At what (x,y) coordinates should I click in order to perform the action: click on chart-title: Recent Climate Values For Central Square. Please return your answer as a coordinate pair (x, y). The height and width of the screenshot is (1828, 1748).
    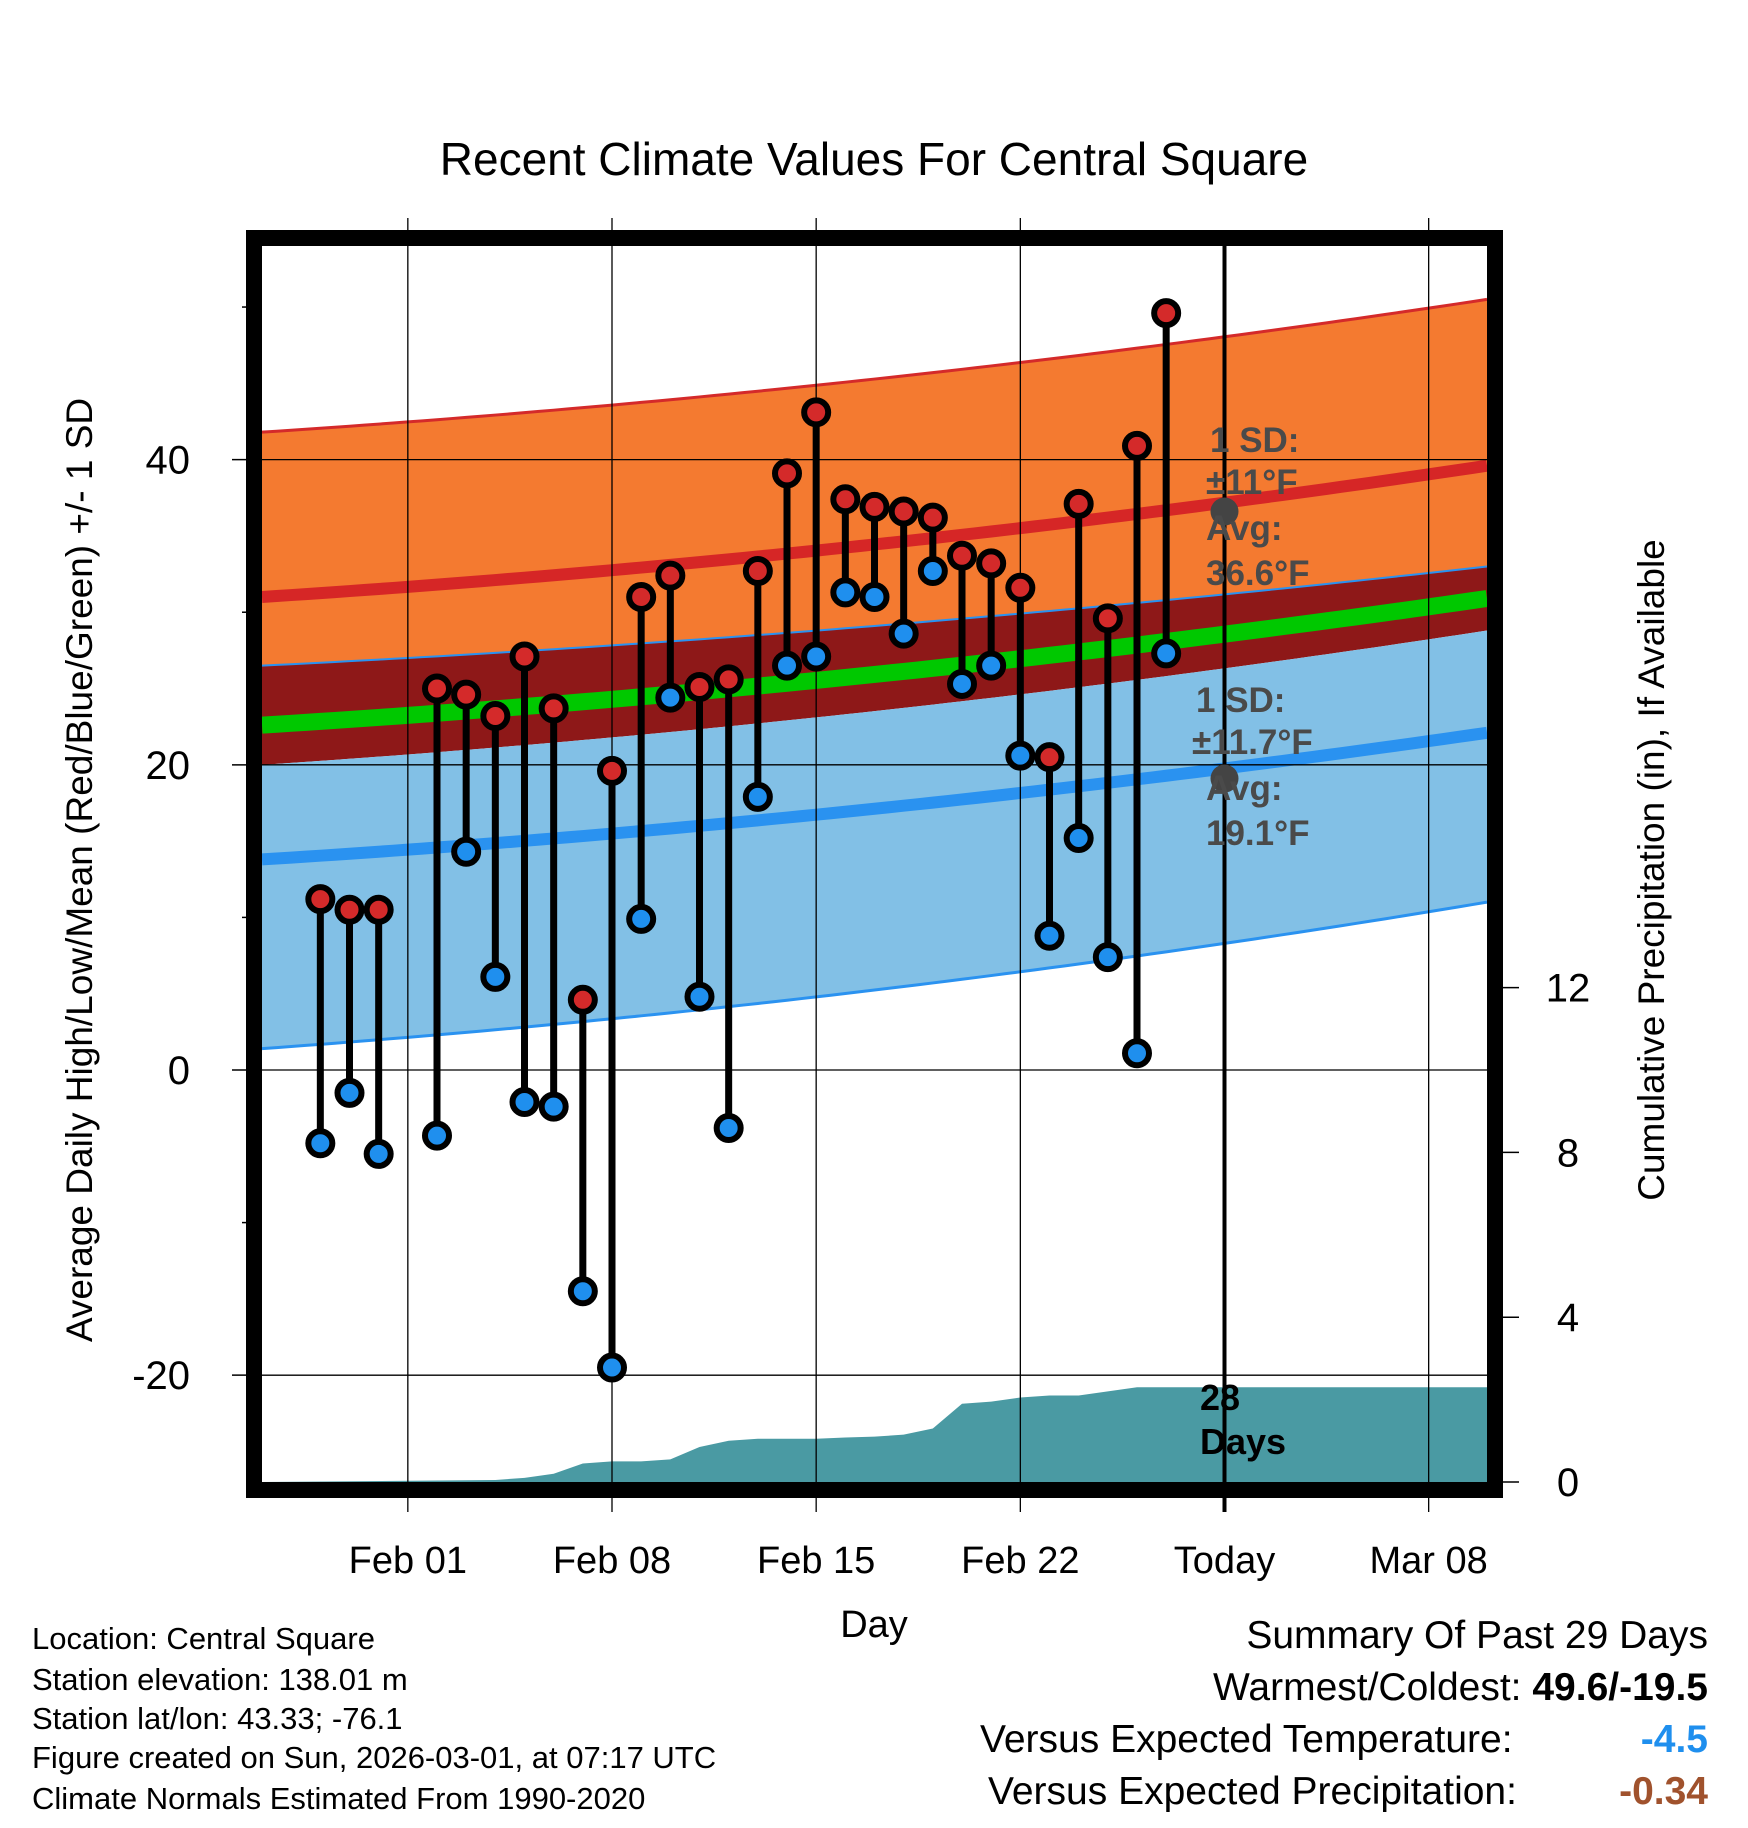
    Looking at the image, I should click on (874, 159).